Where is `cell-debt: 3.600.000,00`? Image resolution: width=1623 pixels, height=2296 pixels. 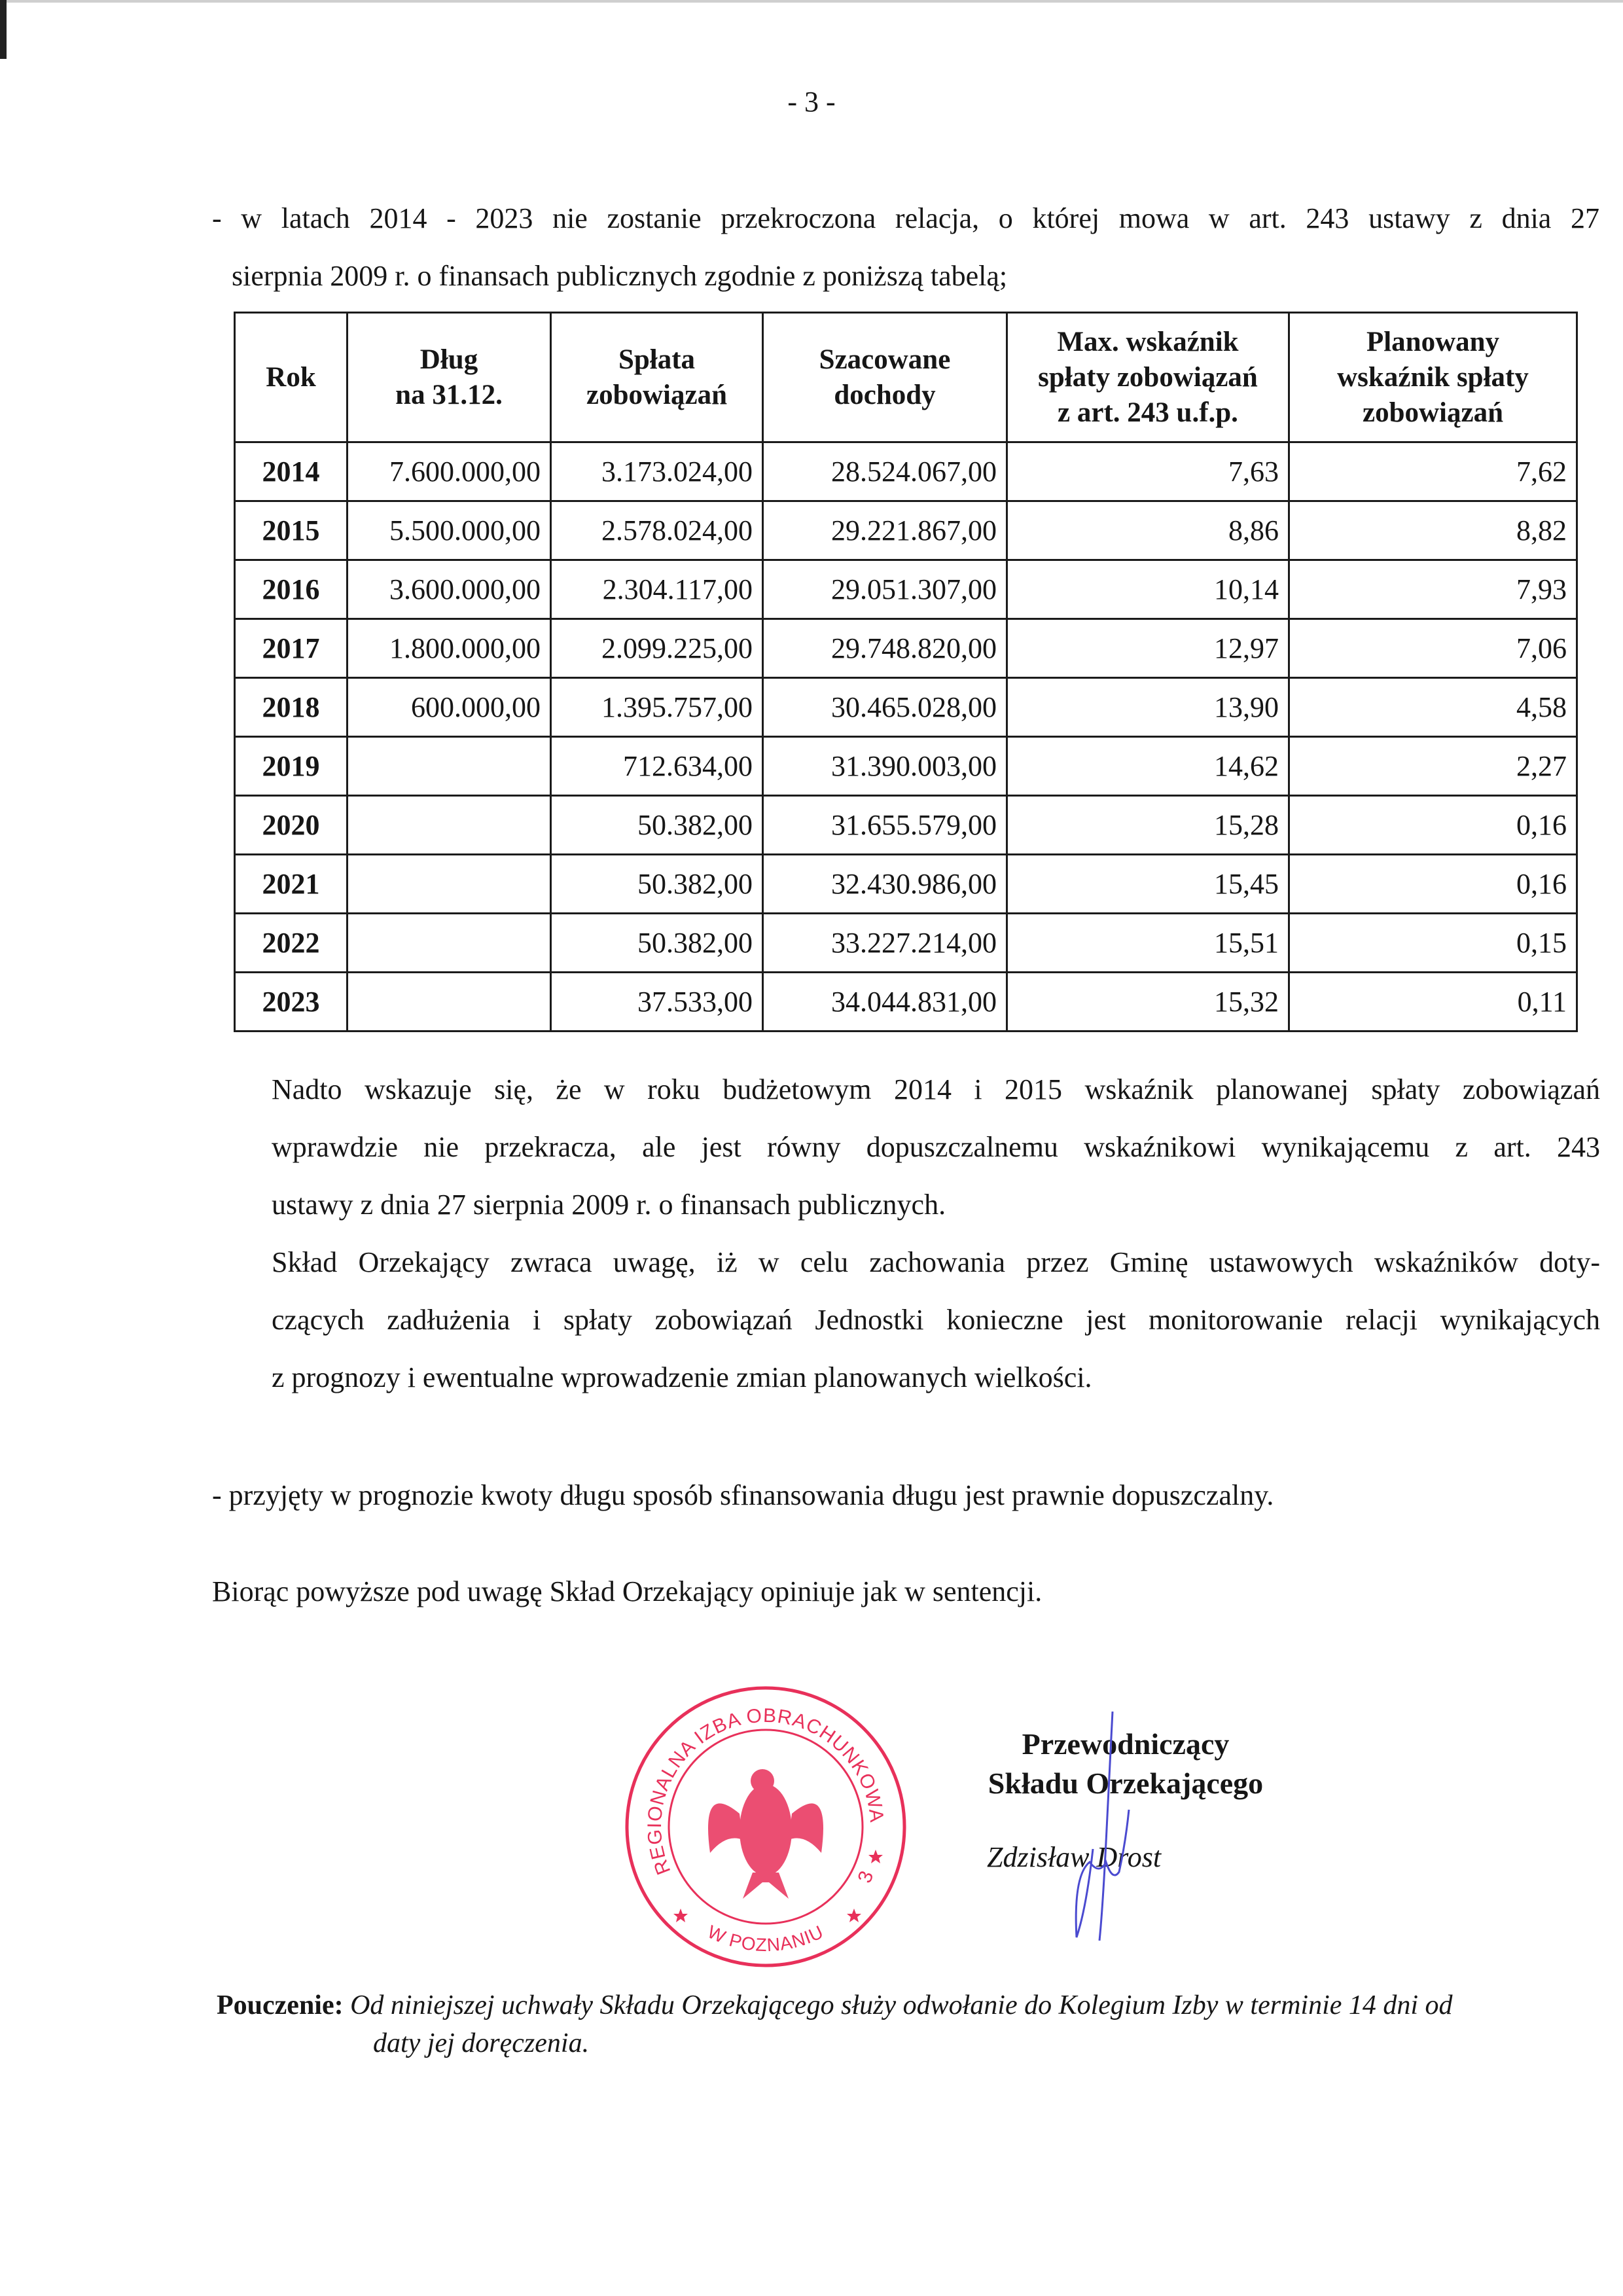 cell-debt: 3.600.000,00 is located at coordinates (449, 589).